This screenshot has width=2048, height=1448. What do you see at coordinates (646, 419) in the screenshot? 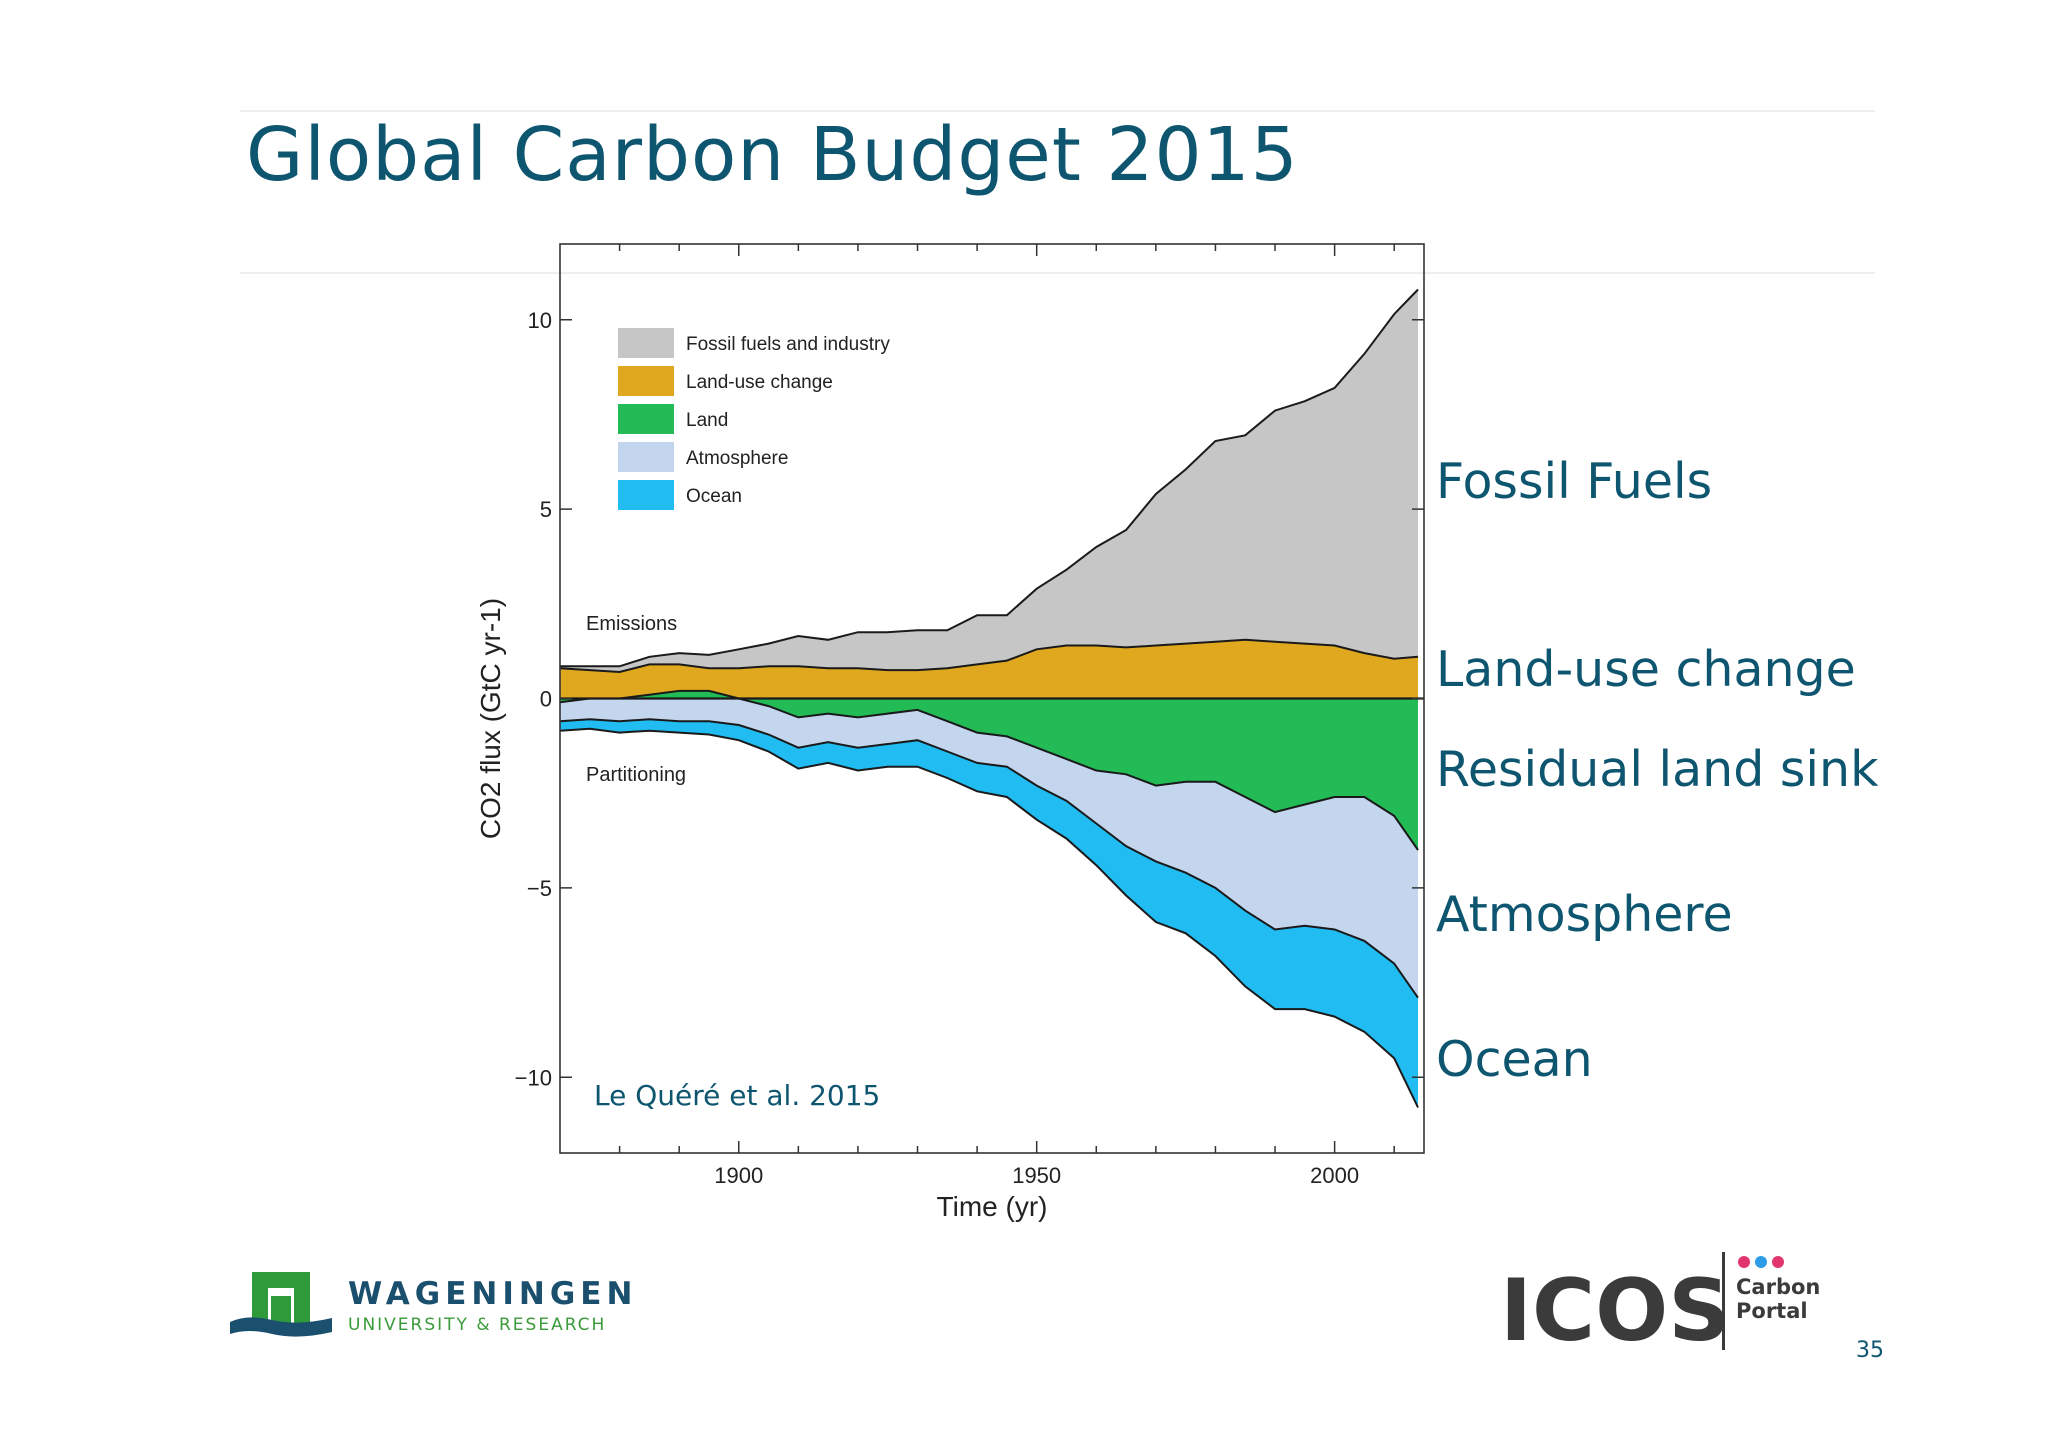
I see `legend-swatch-land` at bounding box center [646, 419].